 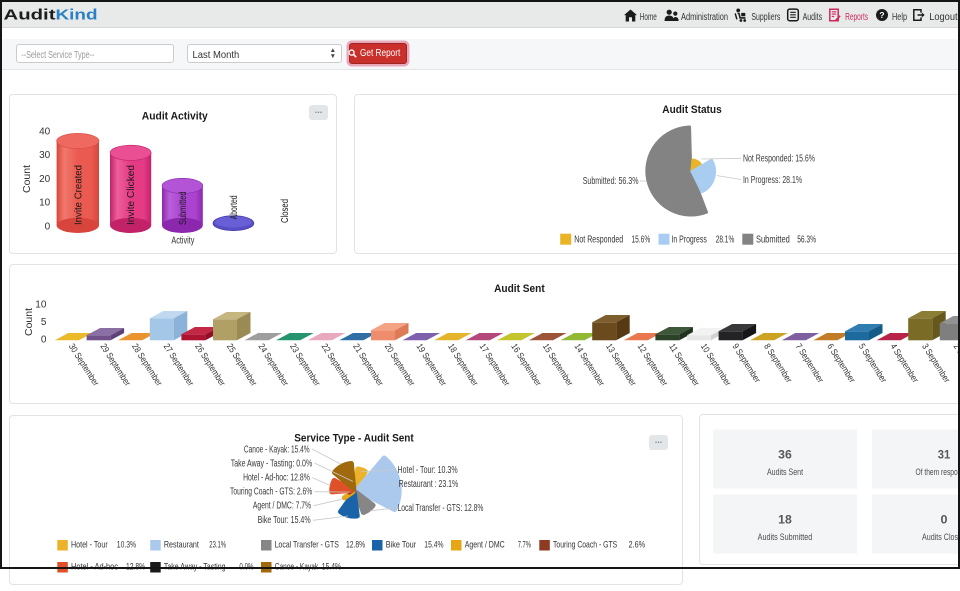 I want to click on svg-text: Activity, so click(x=182, y=240).